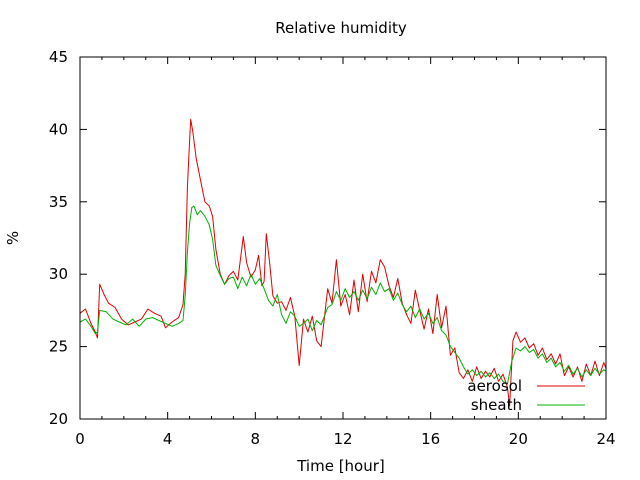 The image size is (640, 480). Describe the element at coordinates (342, 439) in the screenshot. I see `x-tick-label: 12` at that location.